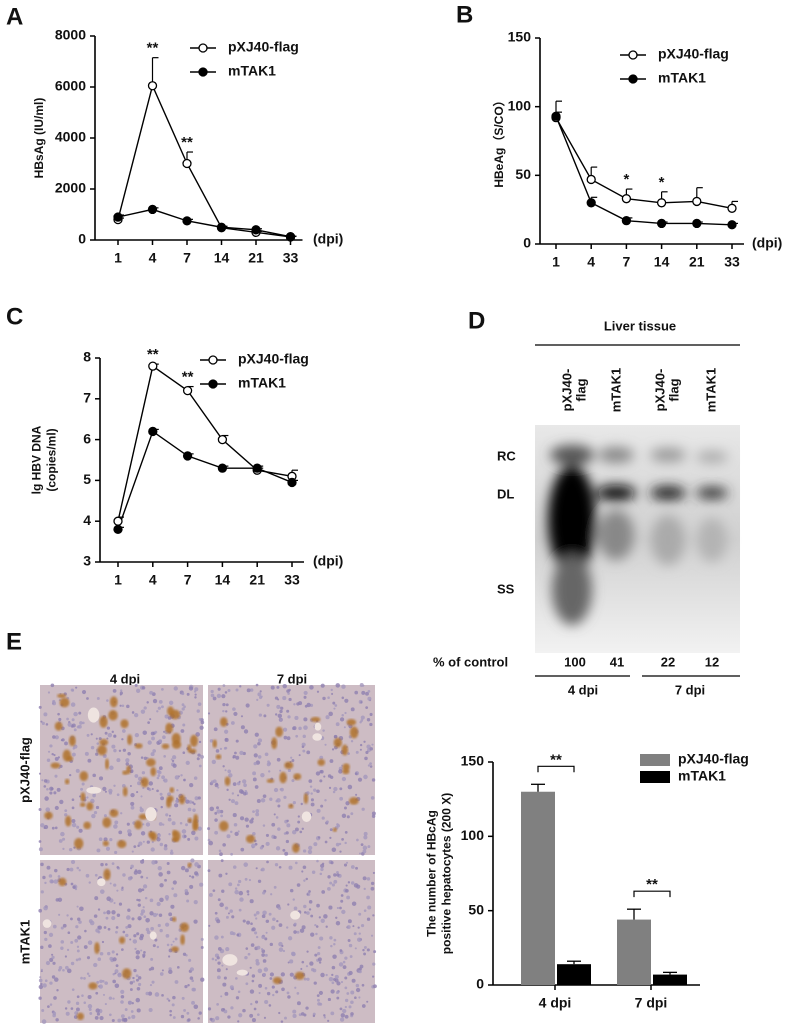 The width and height of the screenshot is (787, 1030). Describe the element at coordinates (187, 142) in the screenshot. I see `significance: **` at that location.